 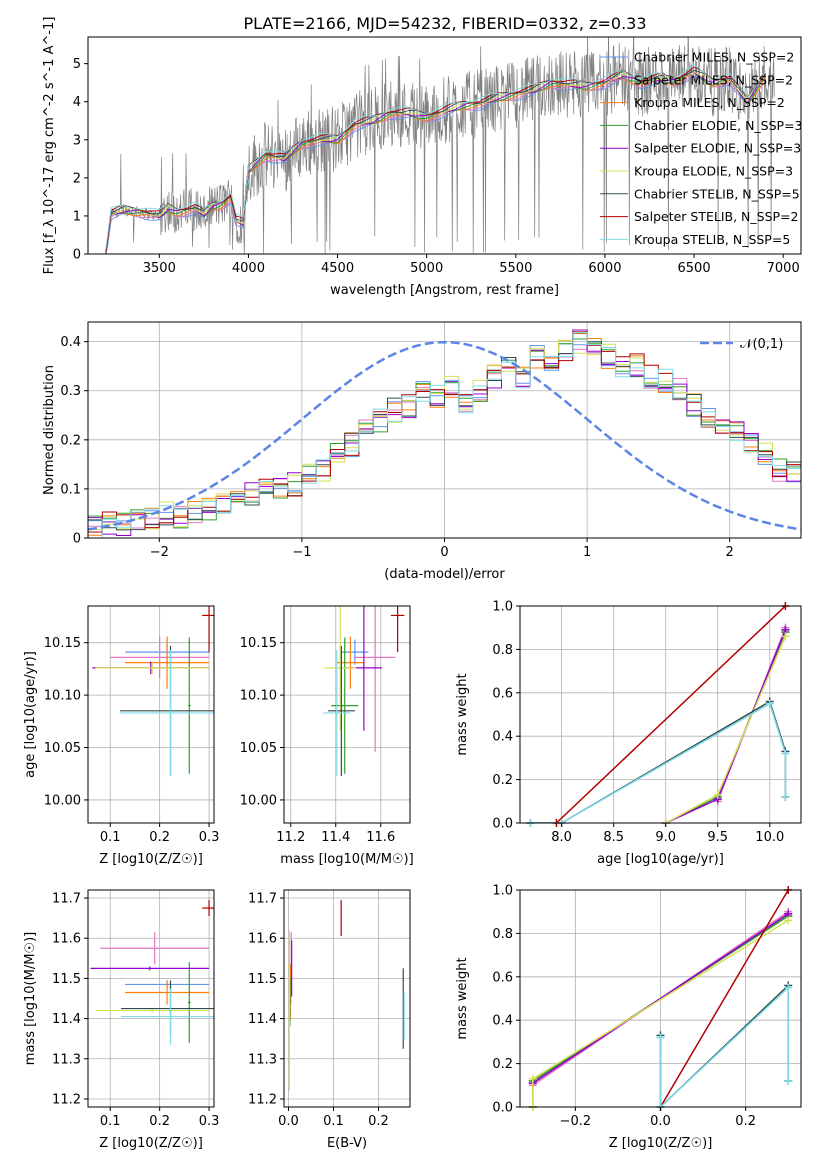 What do you see at coordinates (604, 268) in the screenshot?
I see `x-tick-label: 6000` at bounding box center [604, 268].